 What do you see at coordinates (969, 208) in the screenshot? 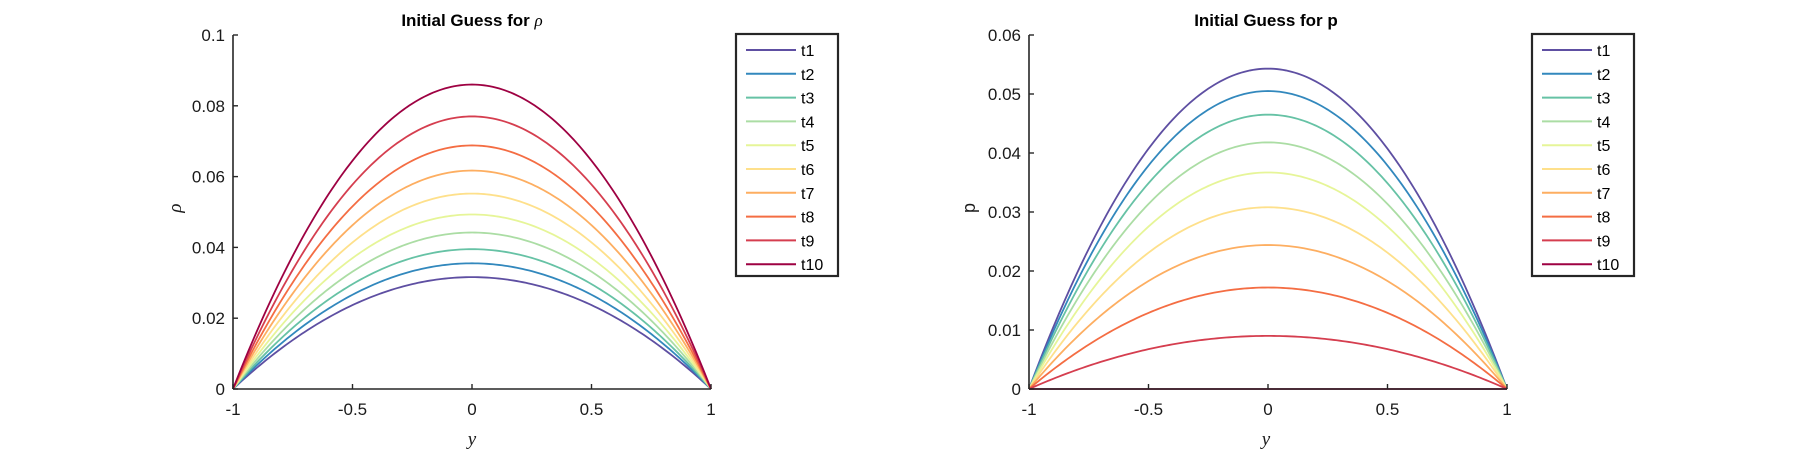
I see `y-axis-label: p` at bounding box center [969, 208].